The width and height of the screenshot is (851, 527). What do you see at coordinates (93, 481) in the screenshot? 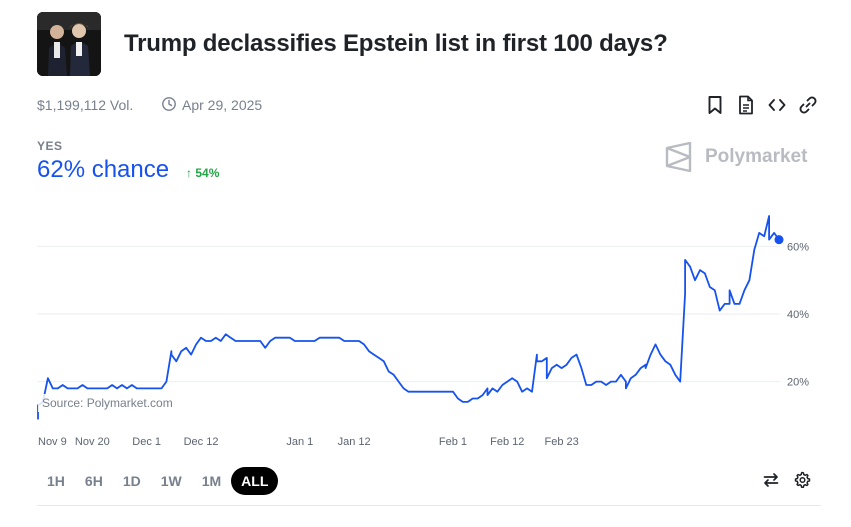
I see `range-6h-button: 6H` at bounding box center [93, 481].